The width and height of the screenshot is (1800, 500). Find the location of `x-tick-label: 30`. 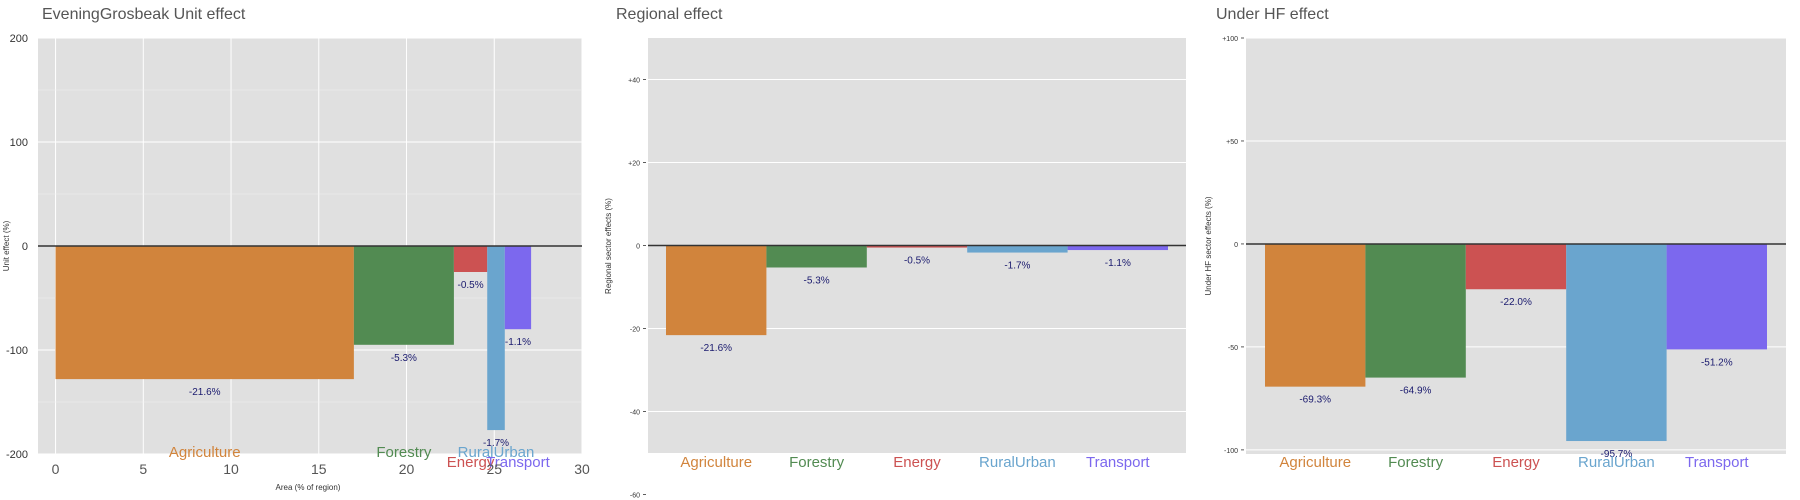

x-tick-label: 30 is located at coordinates (582, 469).